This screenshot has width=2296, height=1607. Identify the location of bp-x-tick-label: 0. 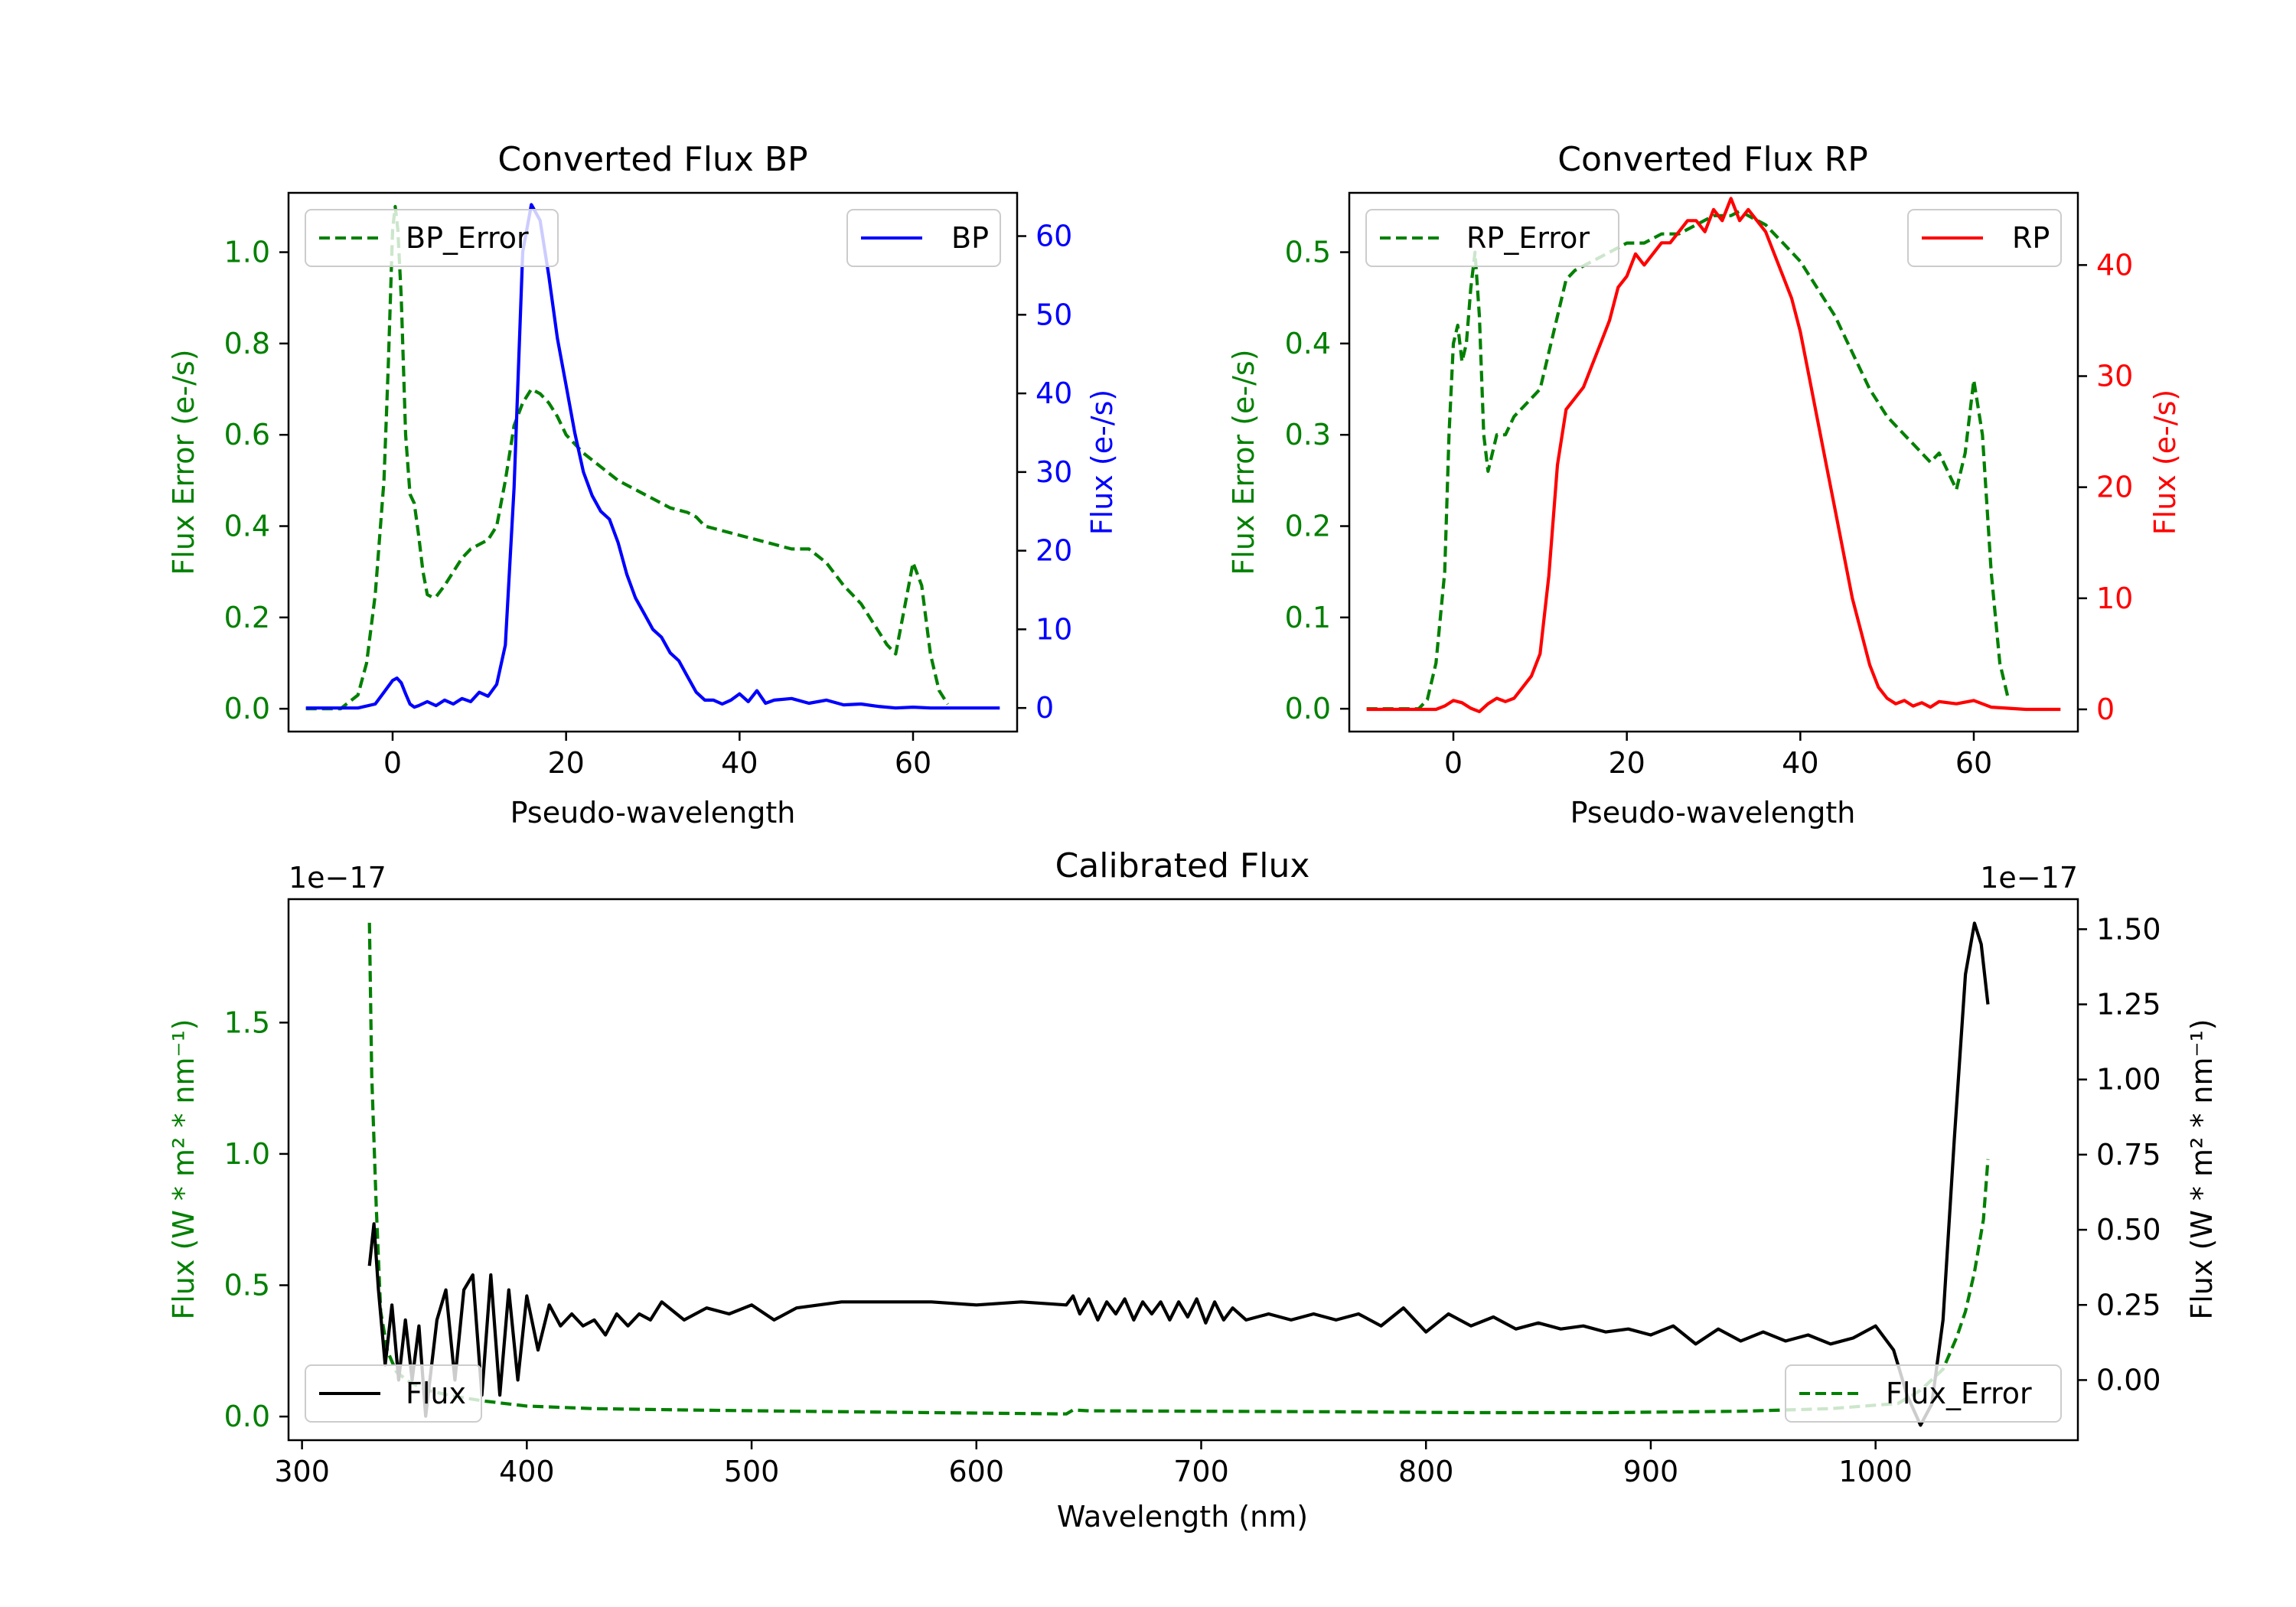
(392, 763).